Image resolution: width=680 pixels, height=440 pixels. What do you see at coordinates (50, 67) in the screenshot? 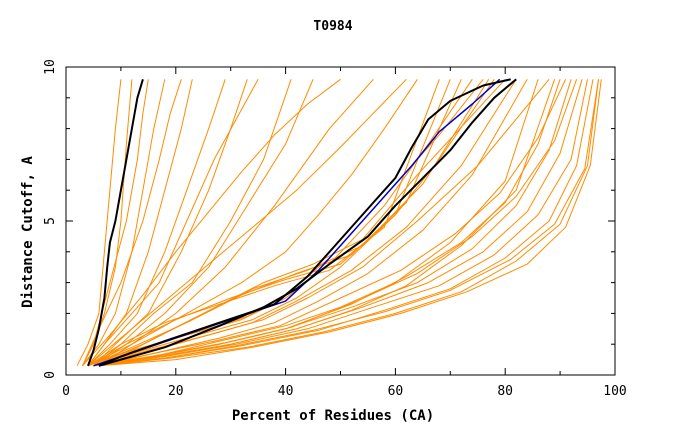
I see `y-tick-label: 10` at bounding box center [50, 67].